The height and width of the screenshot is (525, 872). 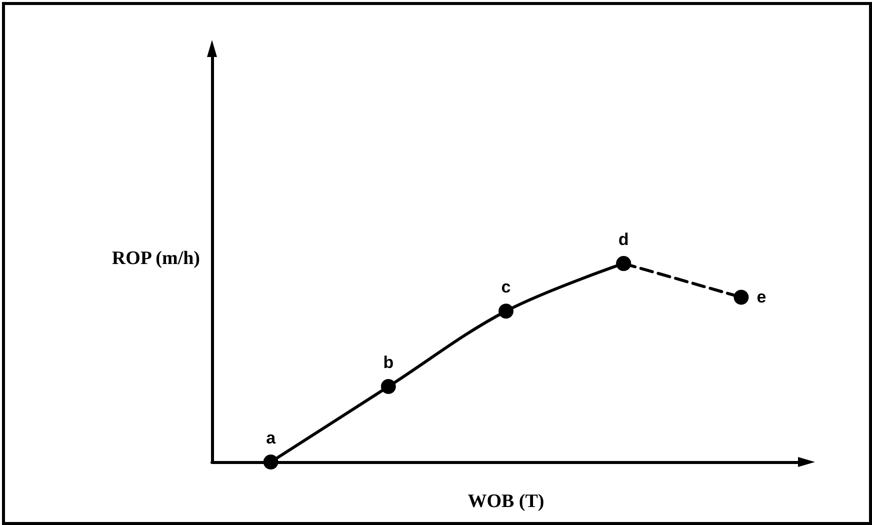 I want to click on annotation: e, so click(x=761, y=297).